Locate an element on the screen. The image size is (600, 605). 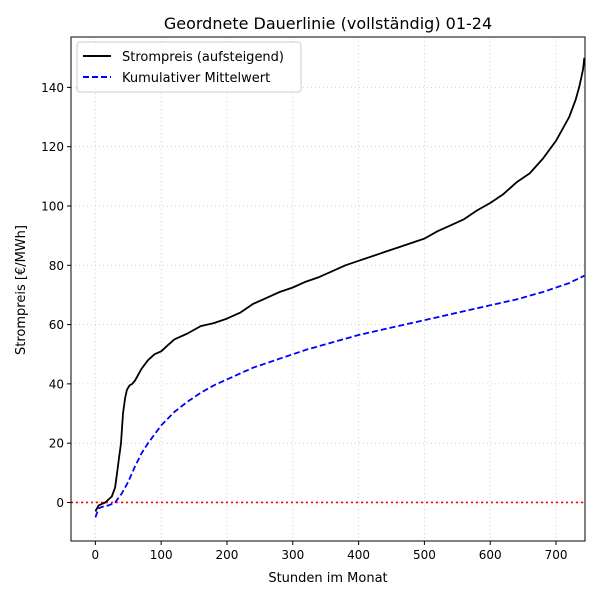
x-tick-label: 500 is located at coordinates (424, 555).